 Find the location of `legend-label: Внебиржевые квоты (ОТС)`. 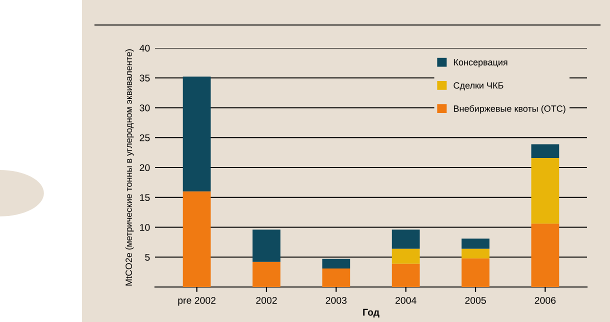

legend-label: Внебиржевые квоты (ОТС) is located at coordinates (510, 109).